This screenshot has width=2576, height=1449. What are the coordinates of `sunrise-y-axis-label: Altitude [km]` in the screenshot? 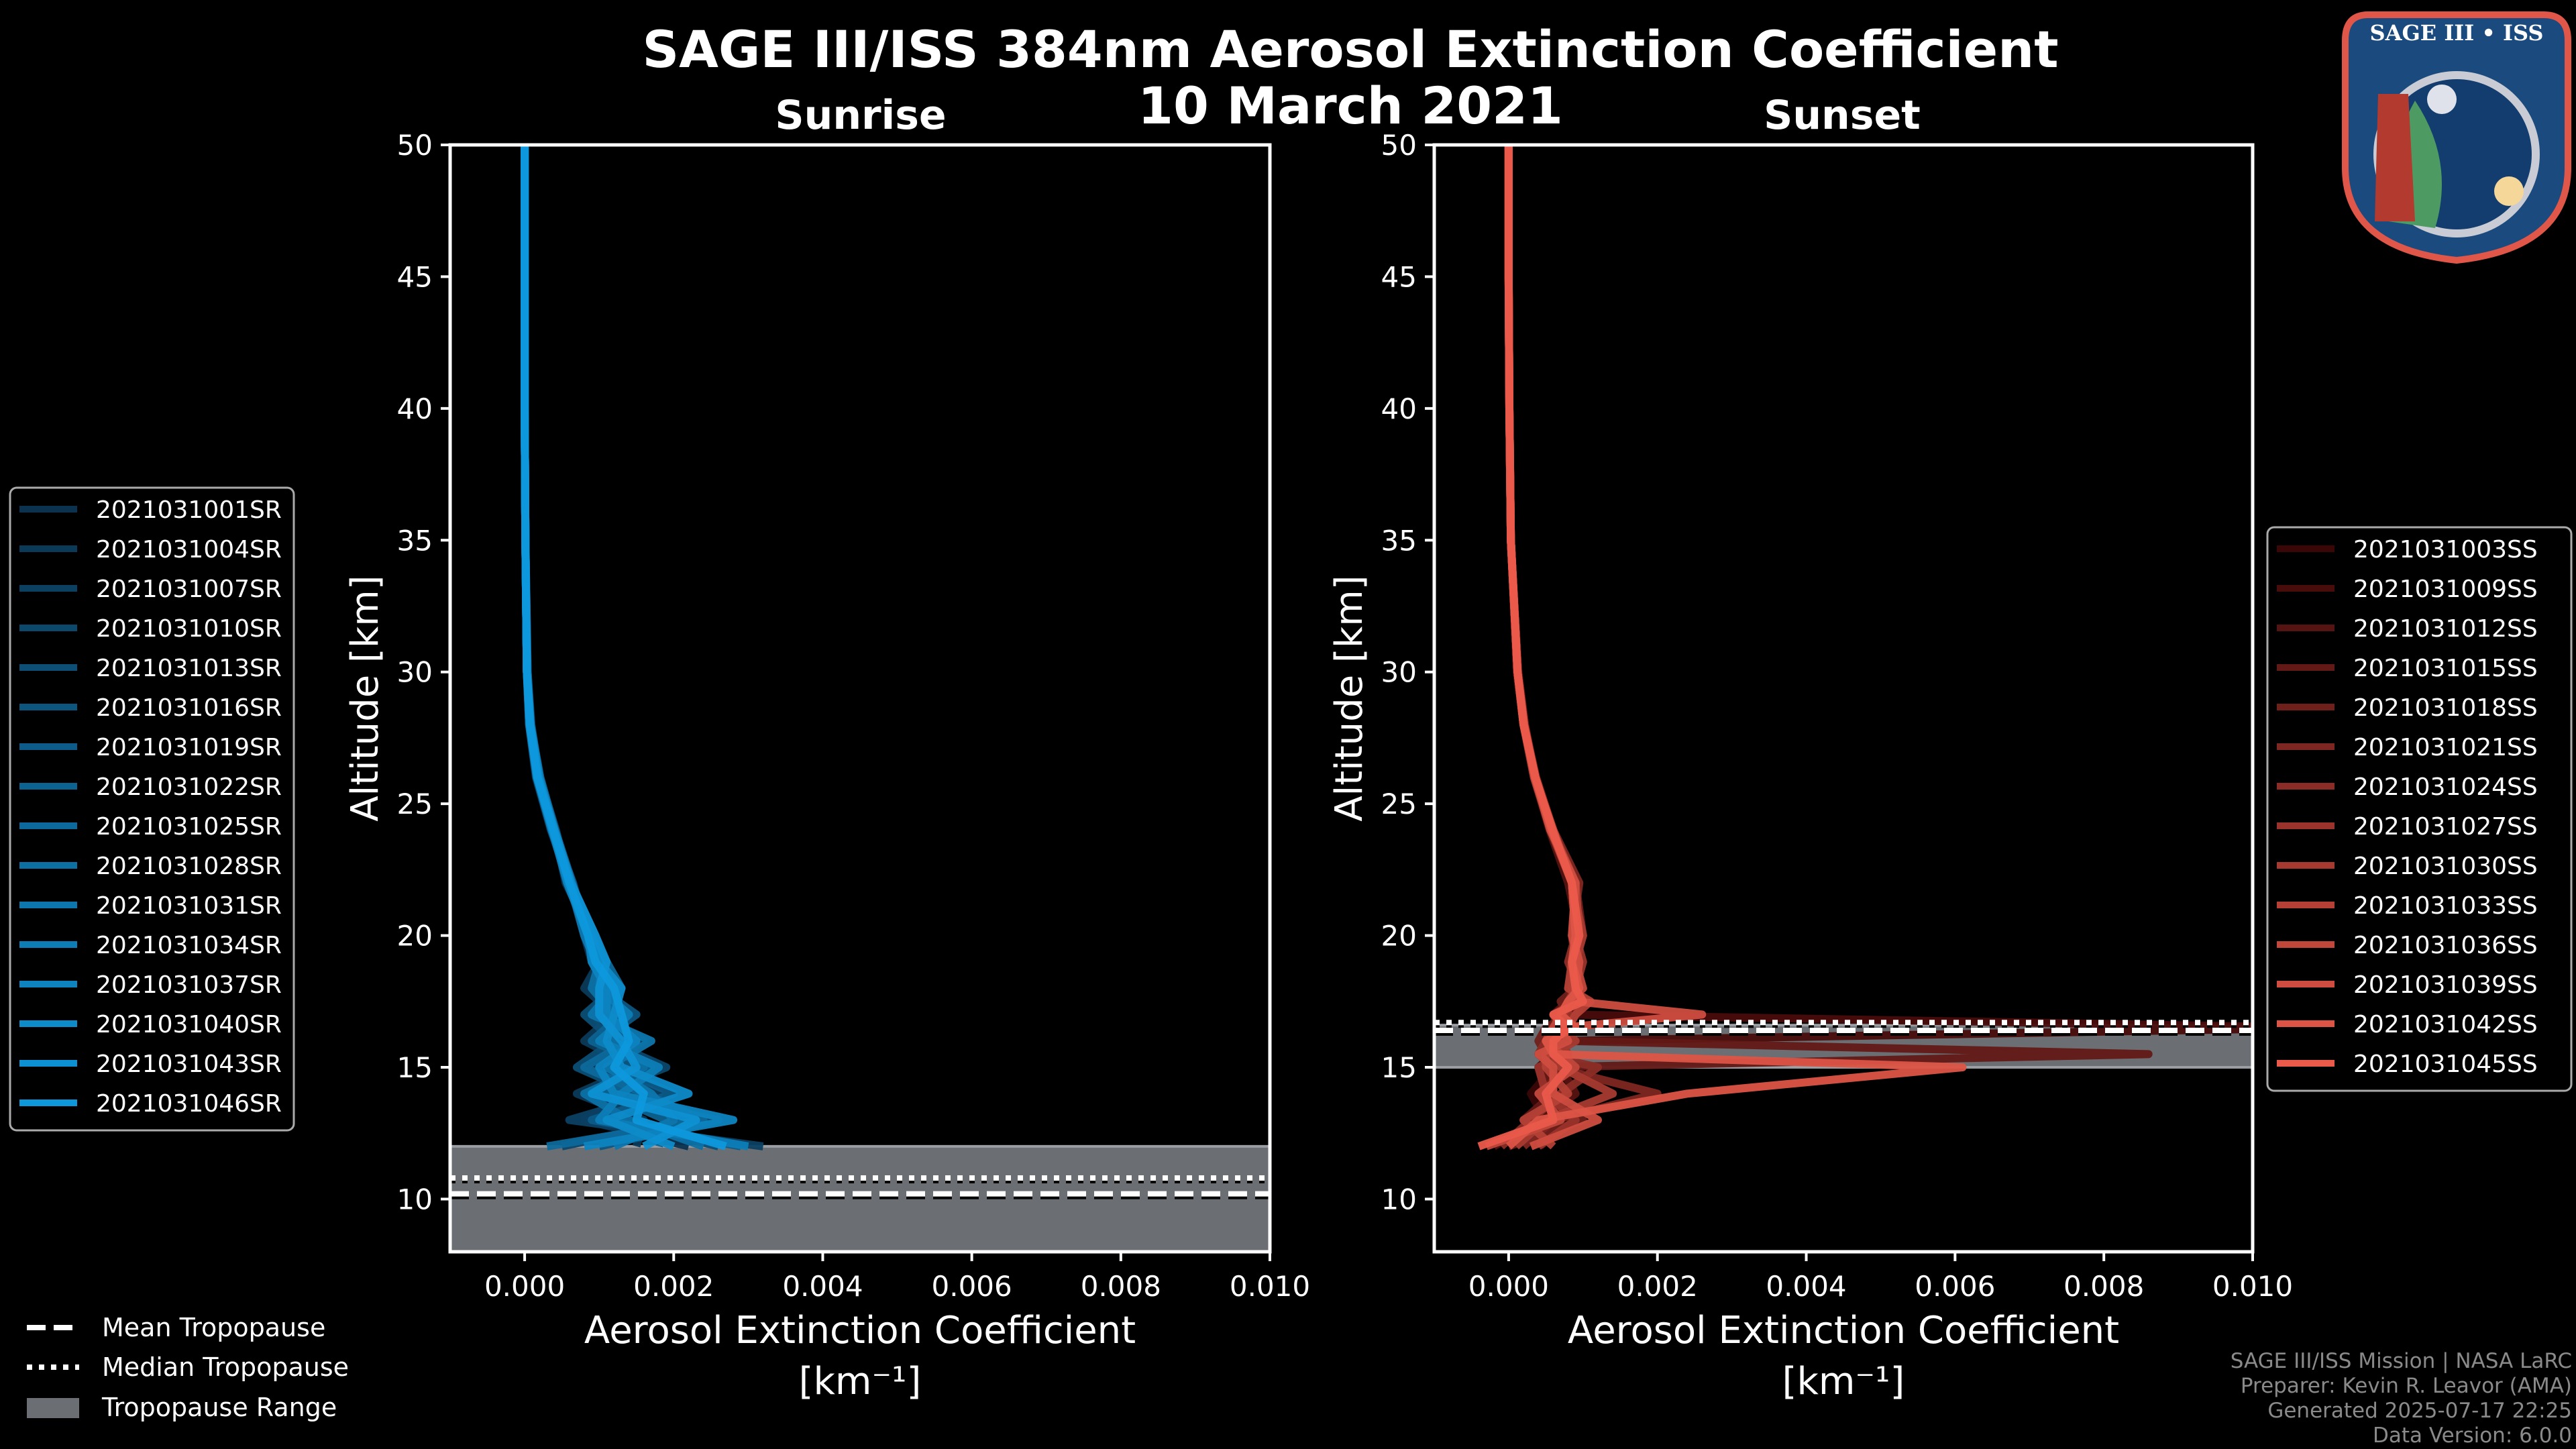 It's located at (365, 698).